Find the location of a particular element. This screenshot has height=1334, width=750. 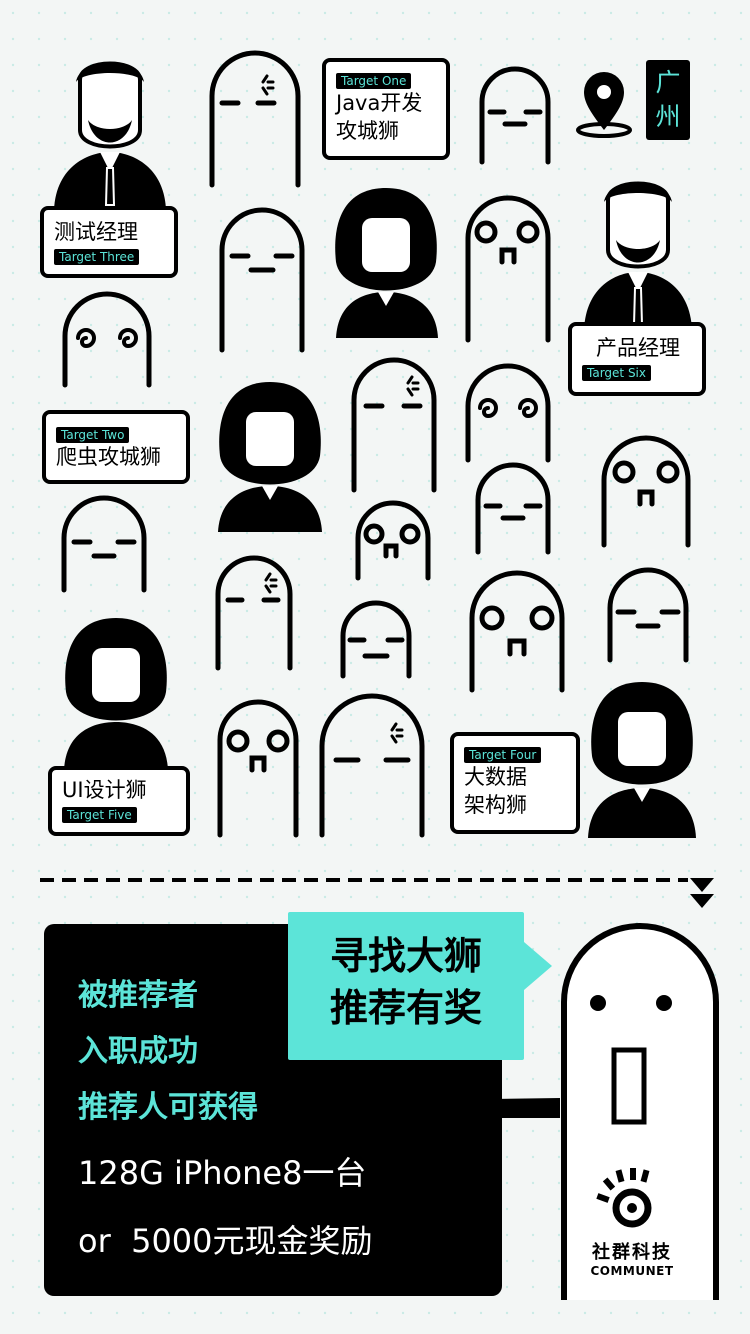

headline-banner: 寻找大狮 推荐有奖 is located at coordinates (406, 986).